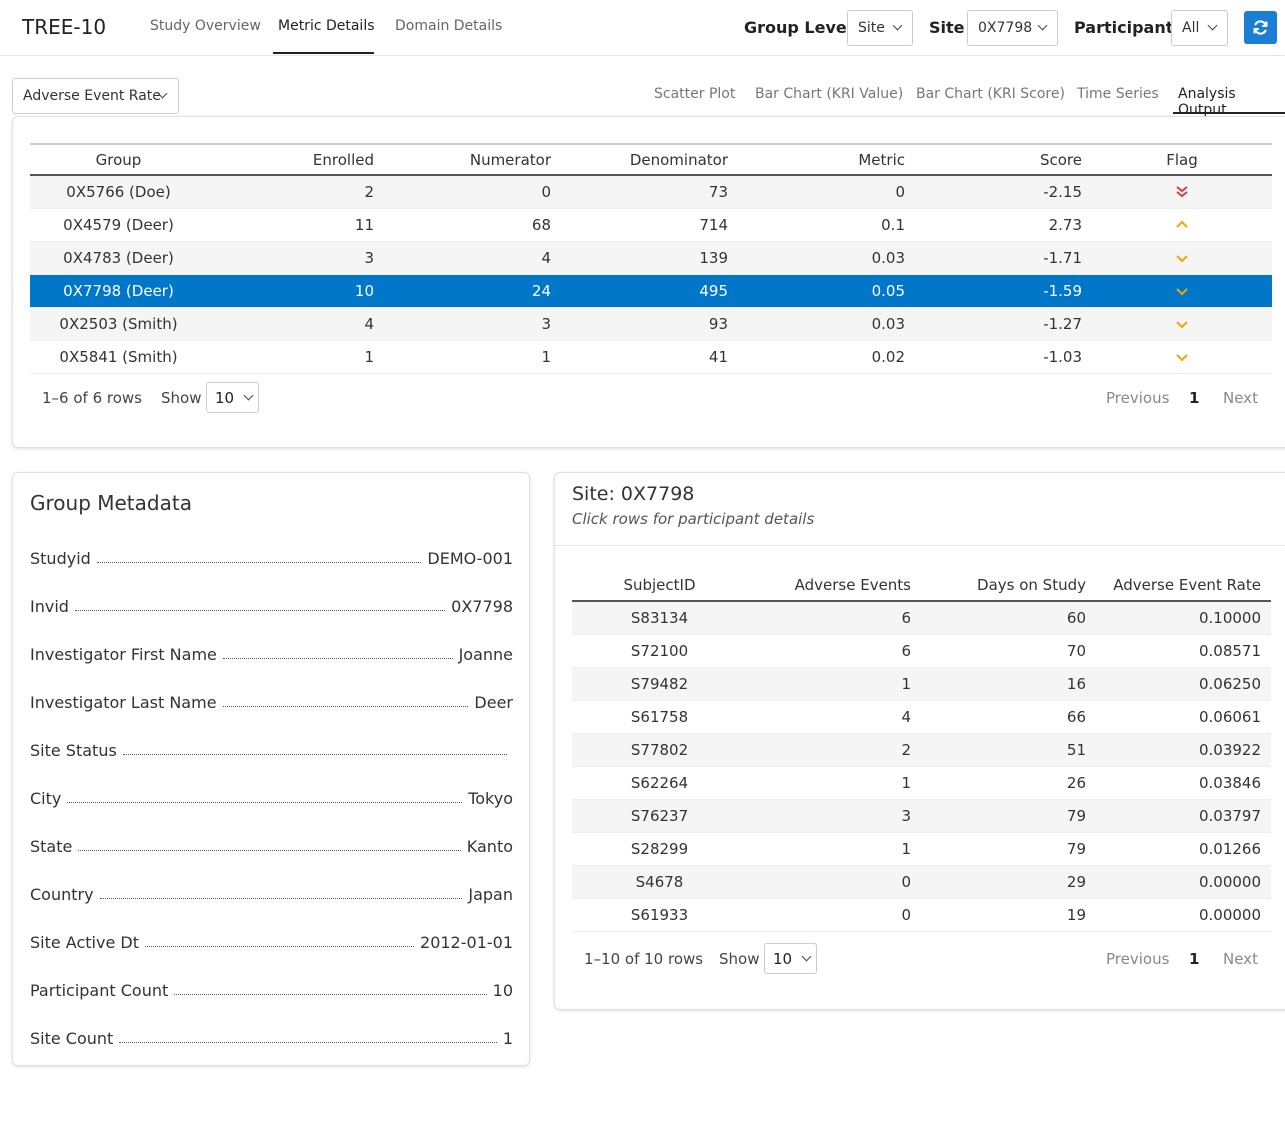 The height and width of the screenshot is (1138, 1285). I want to click on table-row: S79482 1 16 0.06250, so click(921, 684).